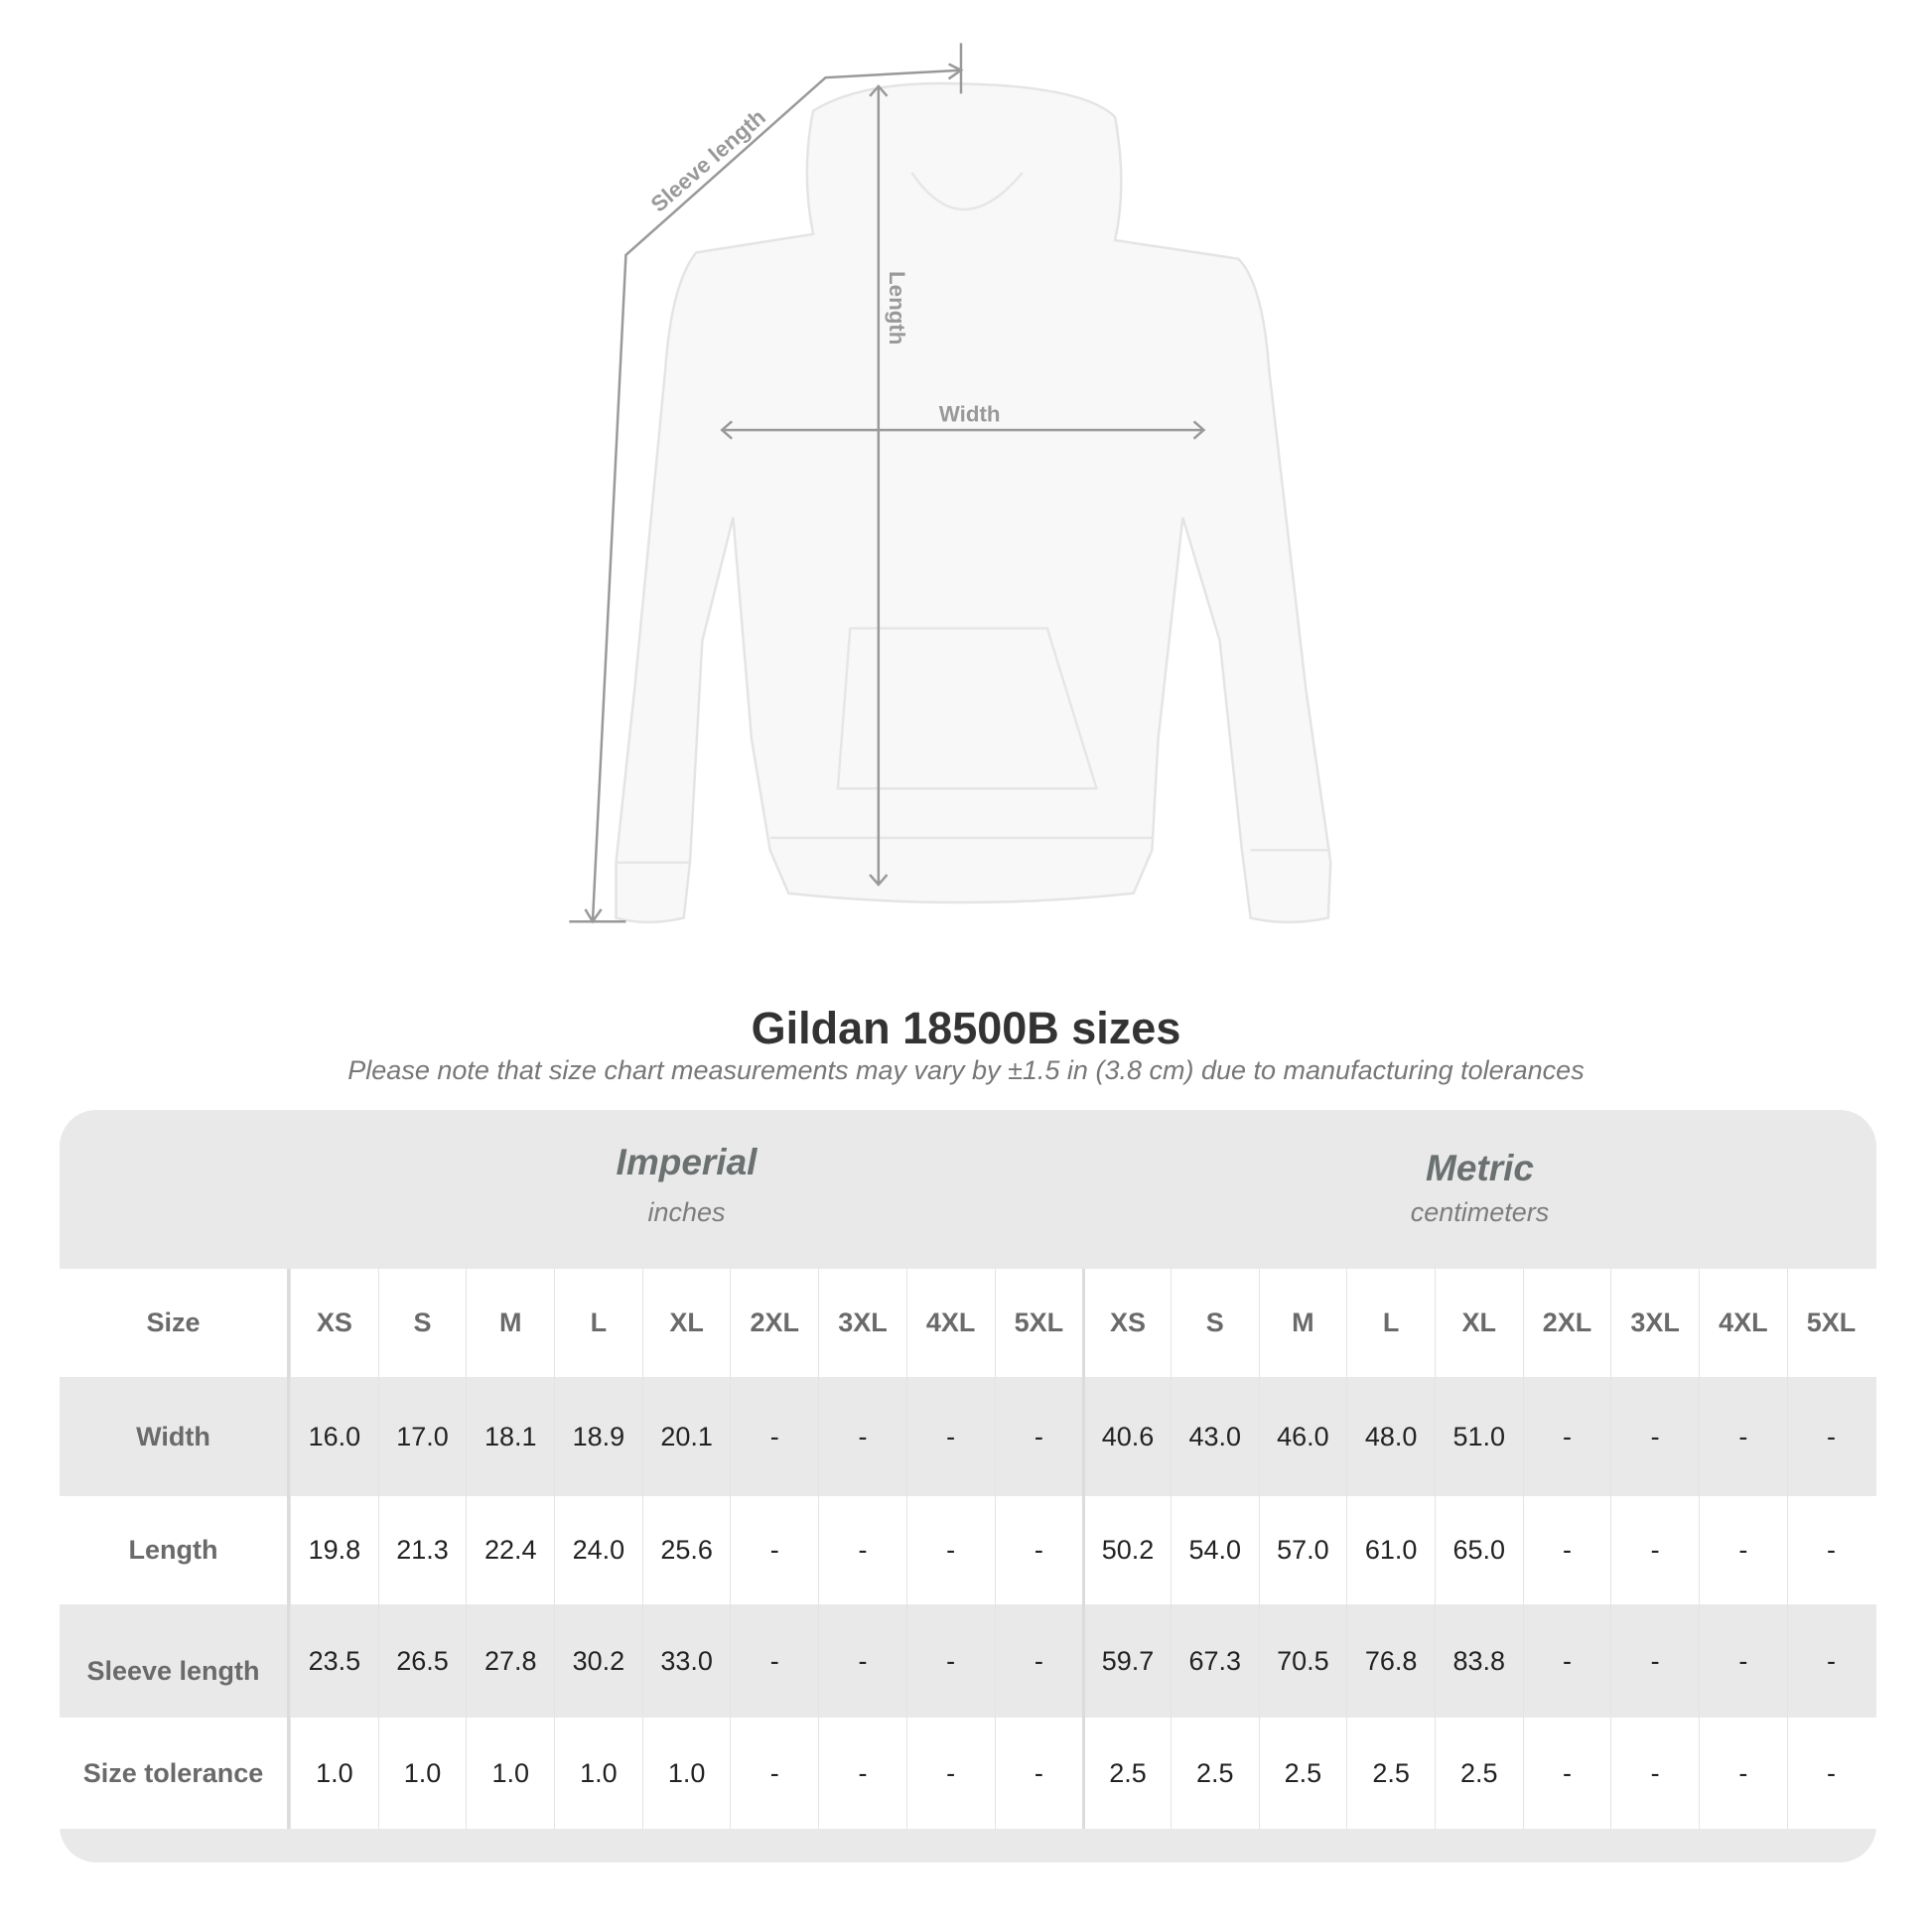 The width and height of the screenshot is (1932, 1932). What do you see at coordinates (598, 1323) in the screenshot?
I see `imperial-size-l: L` at bounding box center [598, 1323].